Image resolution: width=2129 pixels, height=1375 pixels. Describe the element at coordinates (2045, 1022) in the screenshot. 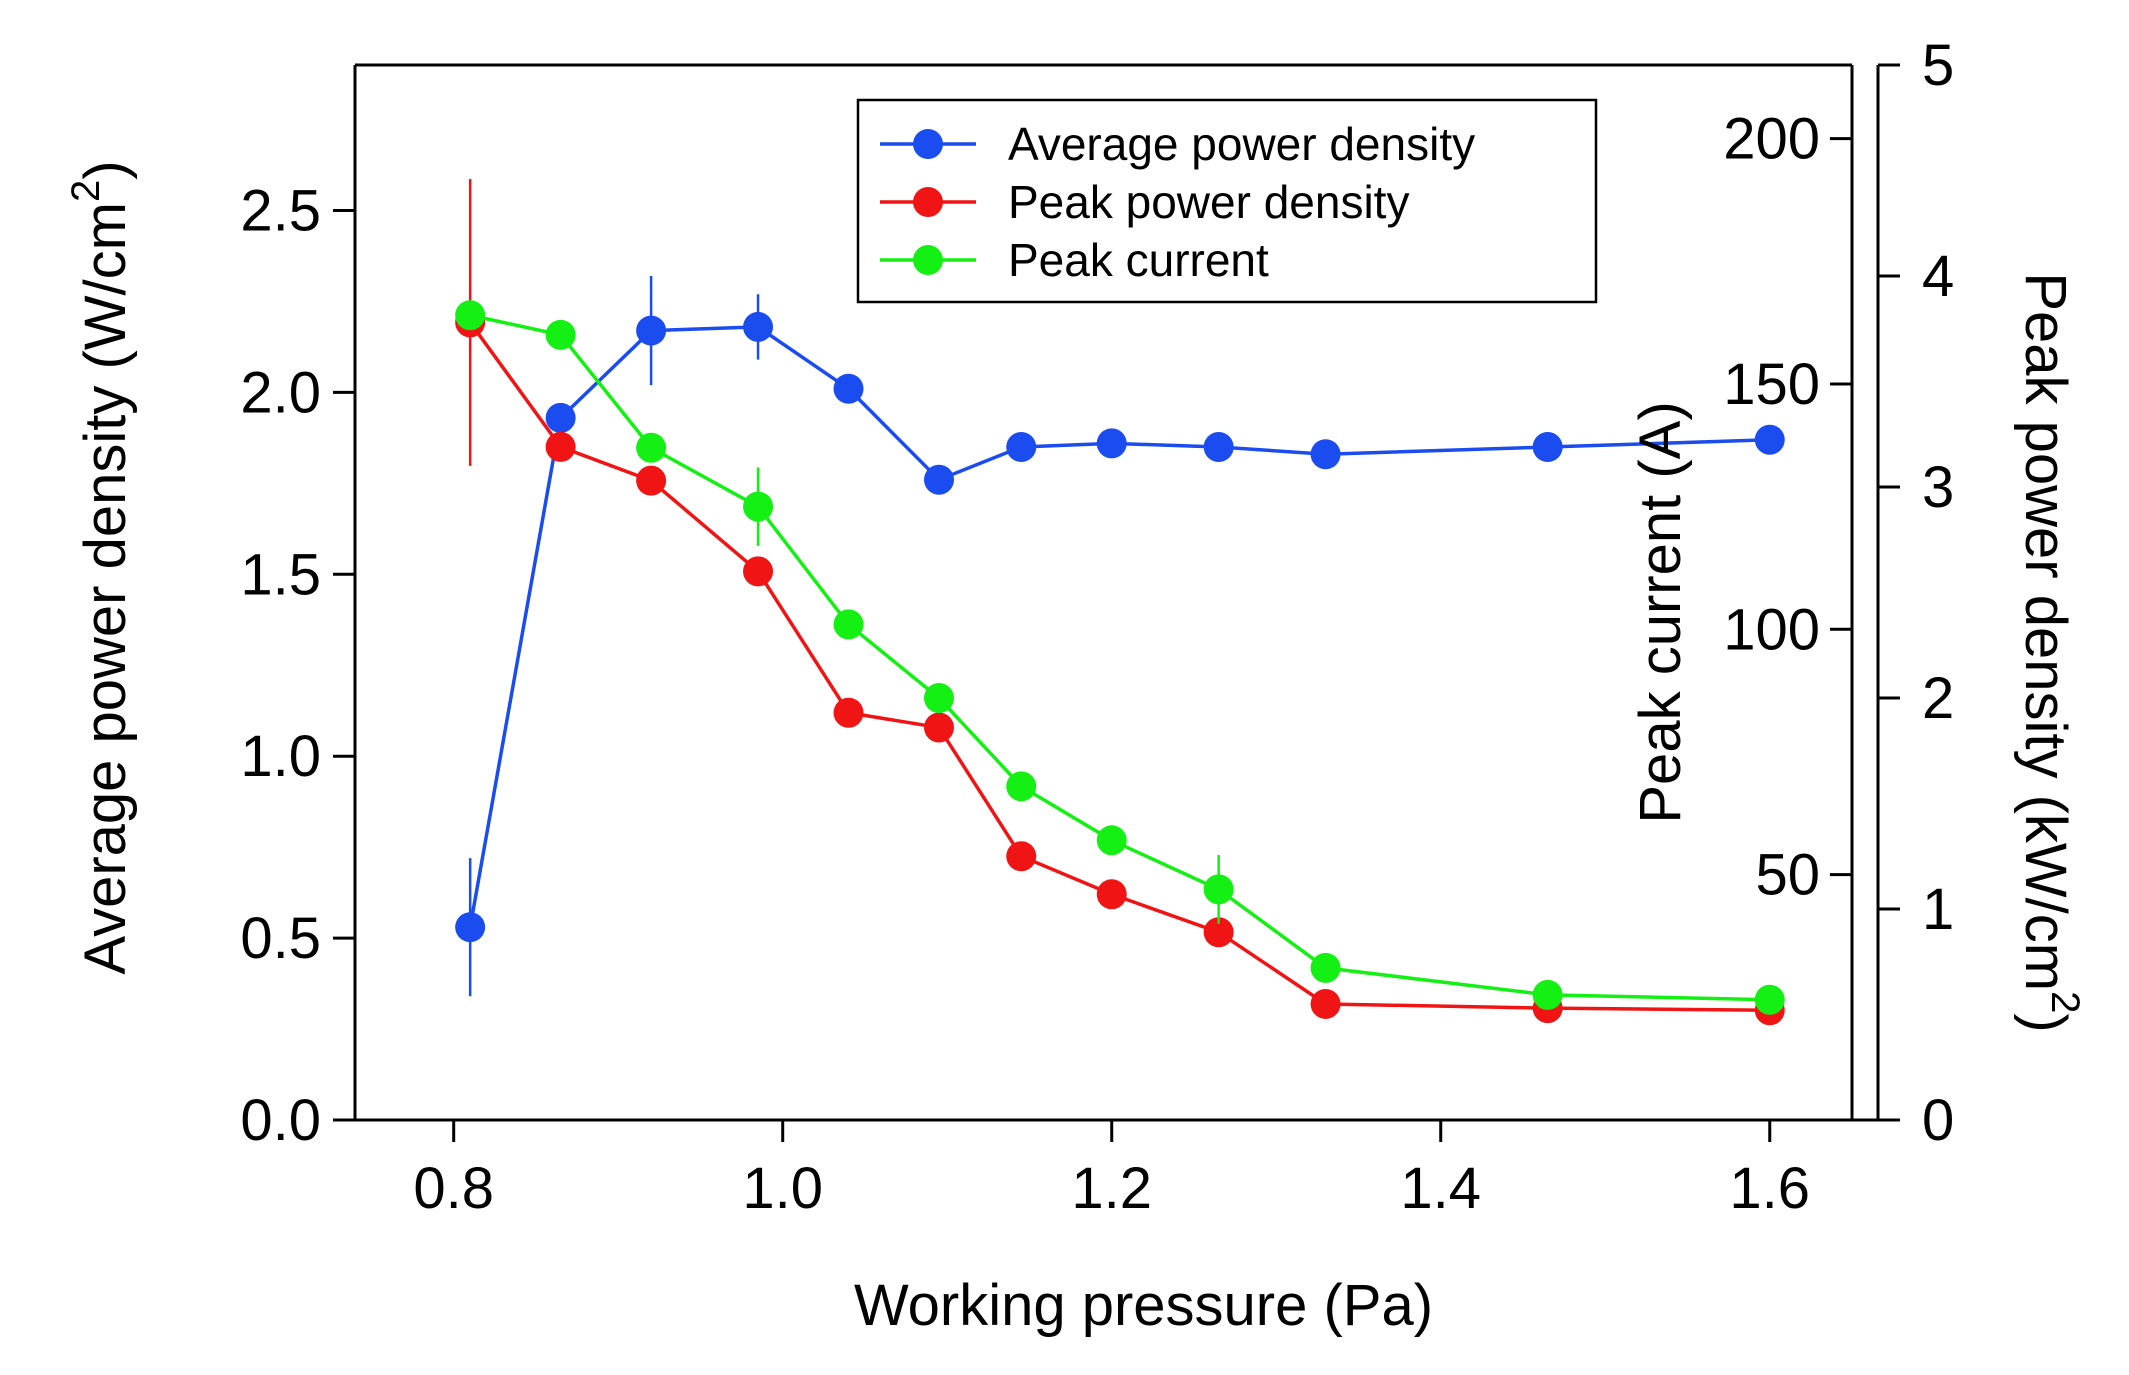

I see `right-outer-axis-title-end: )` at that location.